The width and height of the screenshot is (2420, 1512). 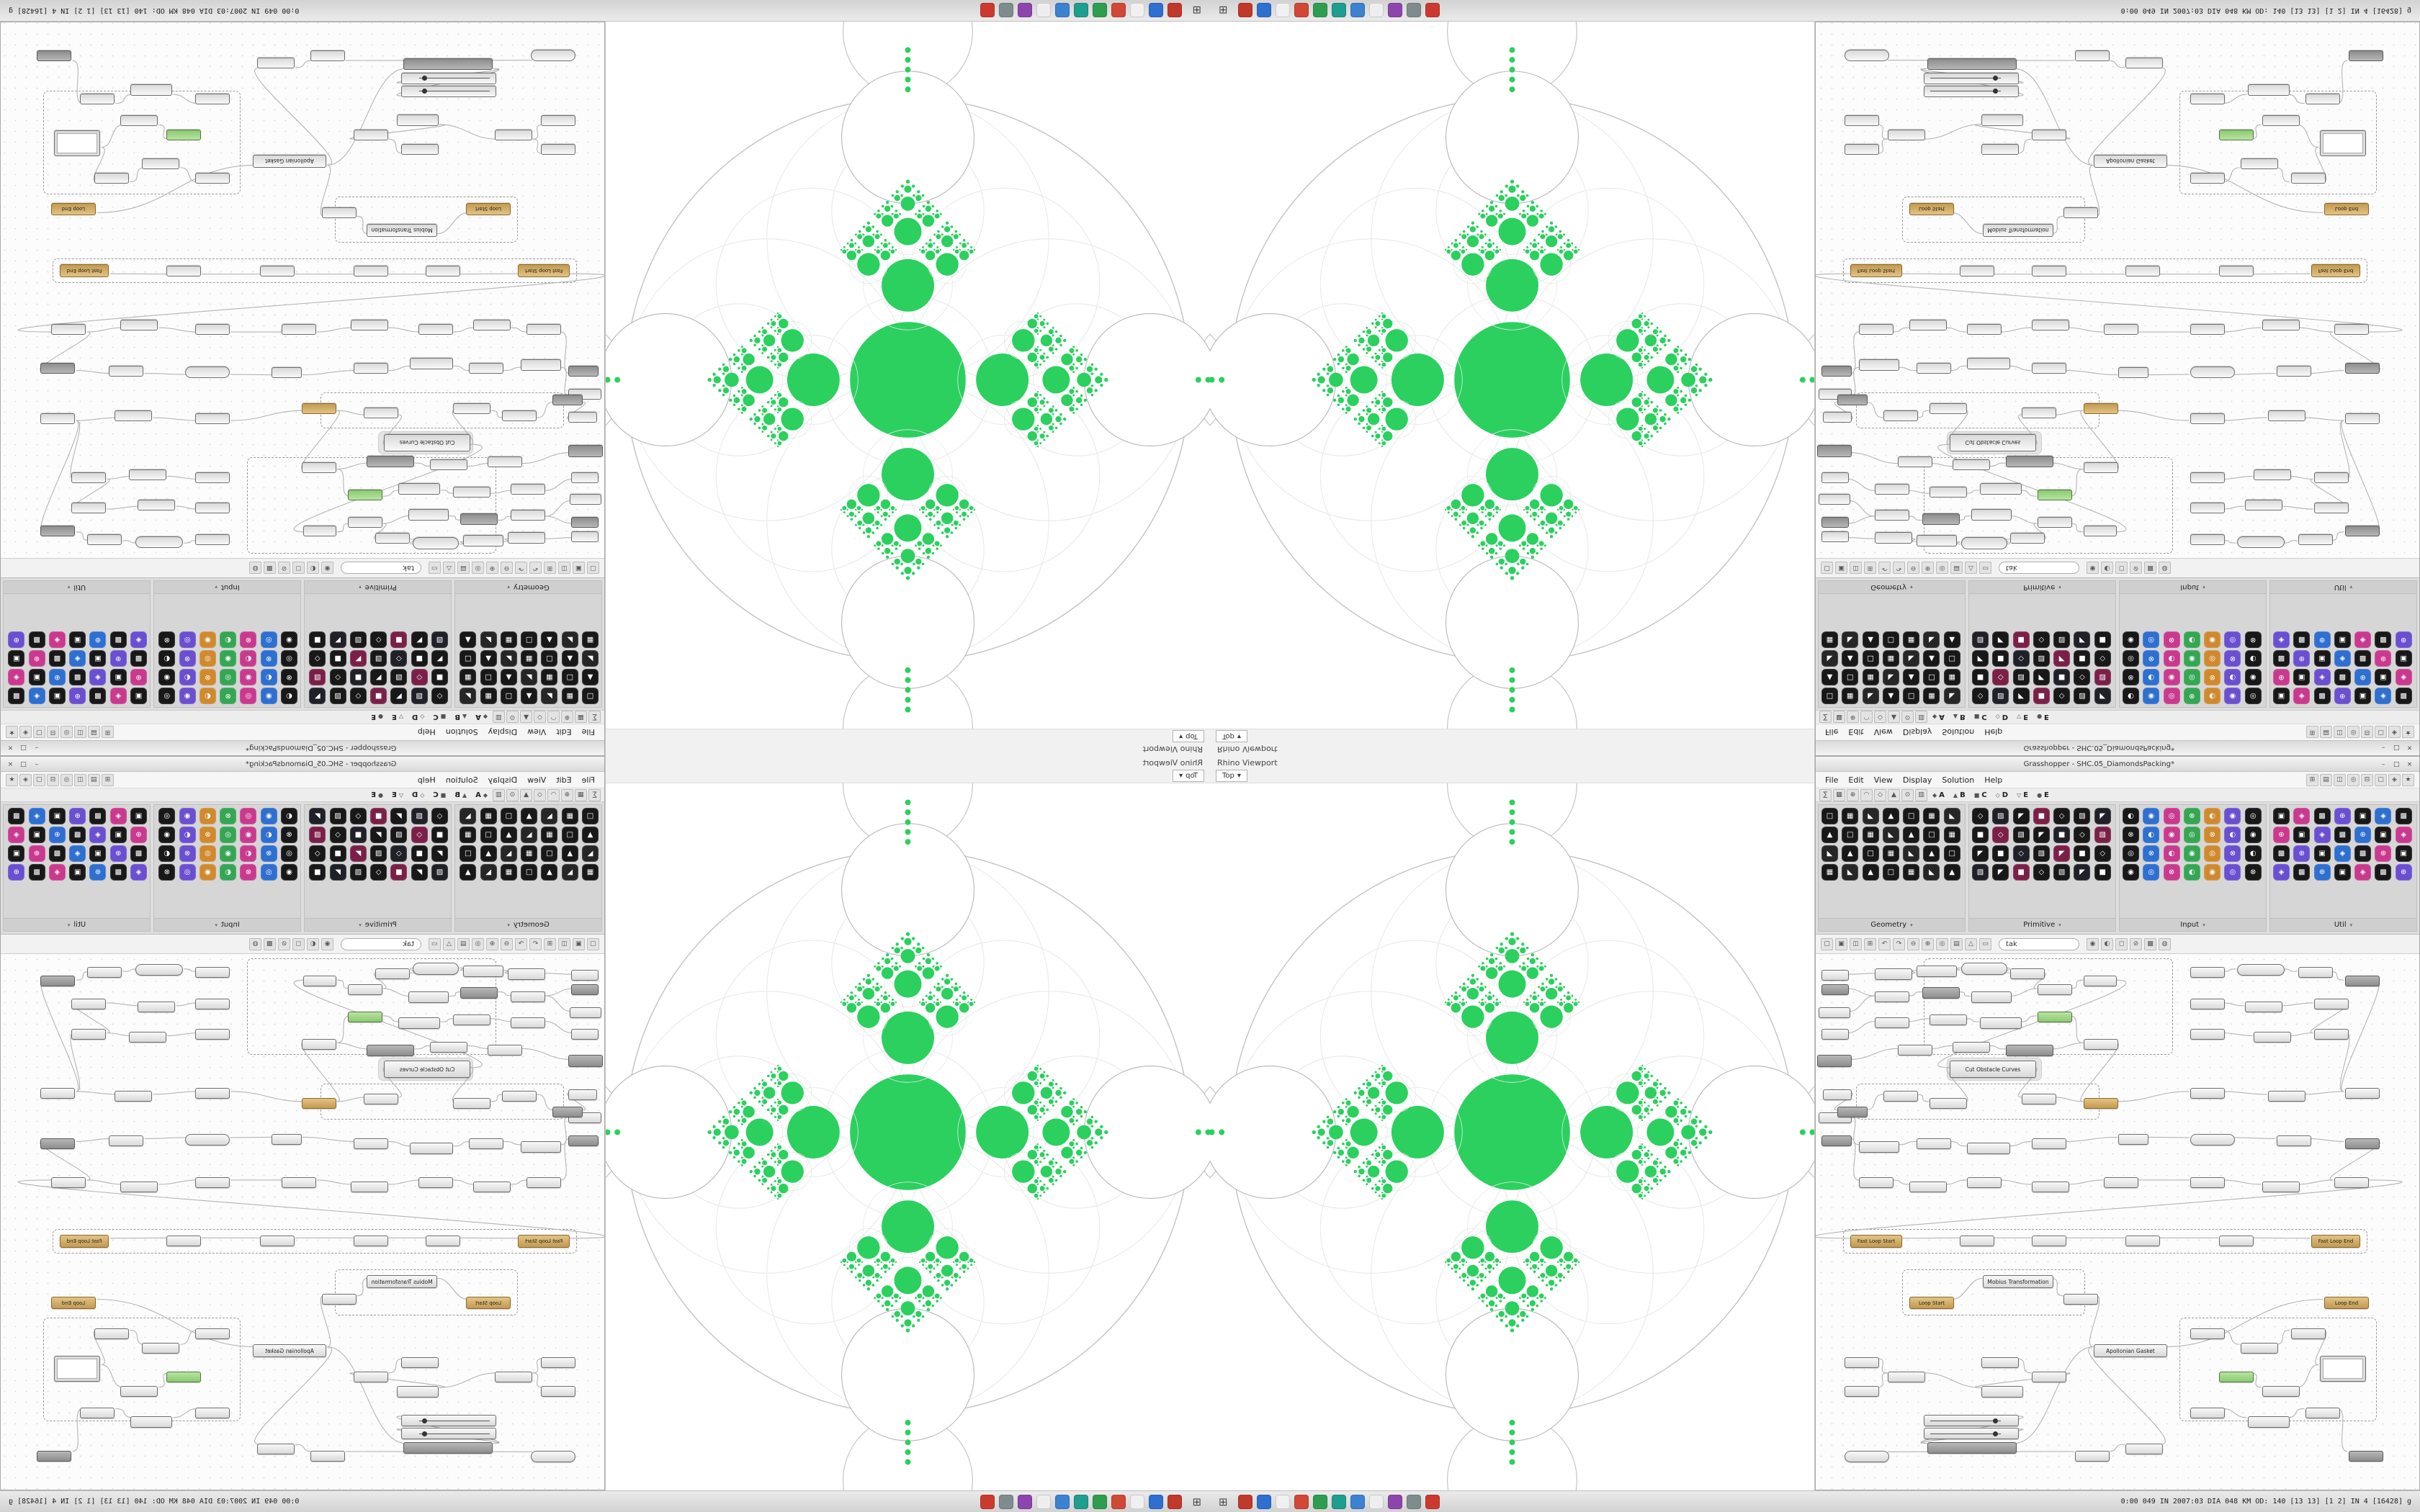 I want to click on component-tab-2: ■ C, so click(x=439, y=717).